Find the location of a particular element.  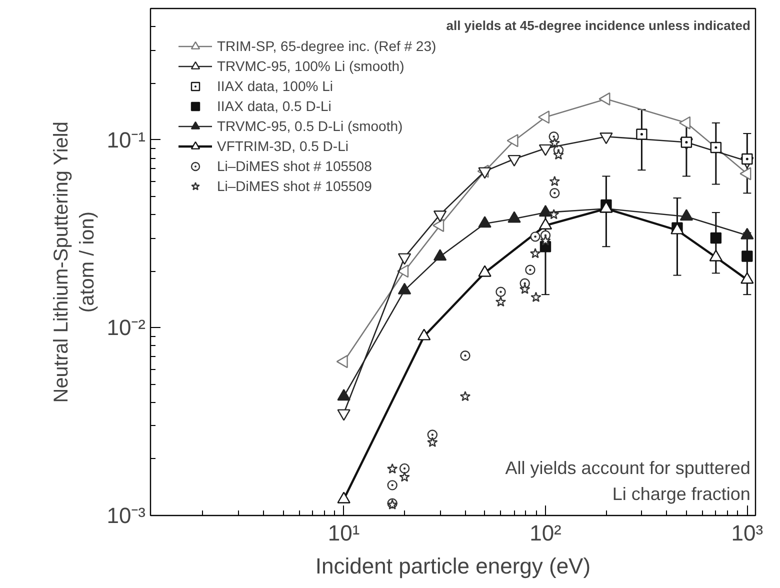

y-axis-title: Neutral Lithium-Sputtering Yield (atom / ion) is located at coordinates (74, 262).